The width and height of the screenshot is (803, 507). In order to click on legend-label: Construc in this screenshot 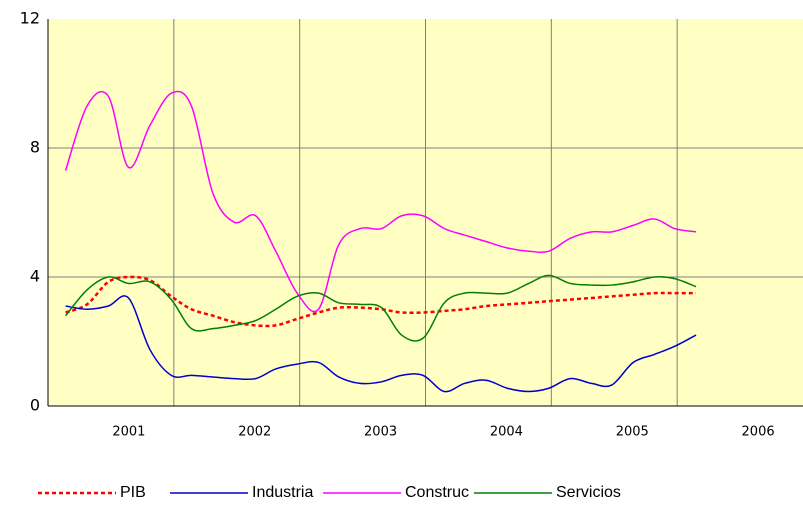, I will do `click(437, 492)`.